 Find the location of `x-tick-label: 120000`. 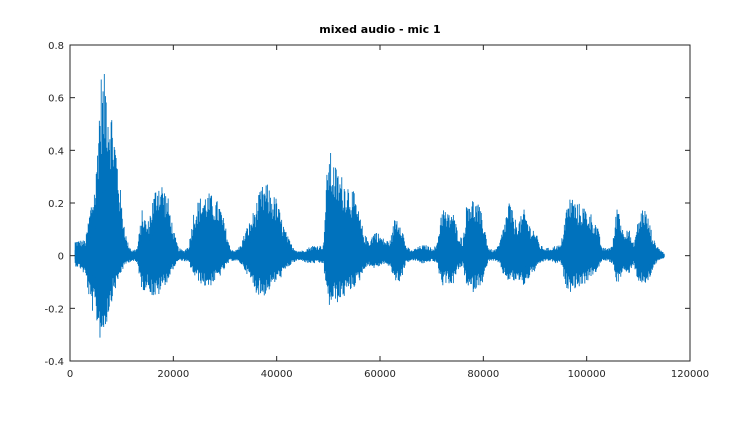

x-tick-label: 120000 is located at coordinates (690, 374).